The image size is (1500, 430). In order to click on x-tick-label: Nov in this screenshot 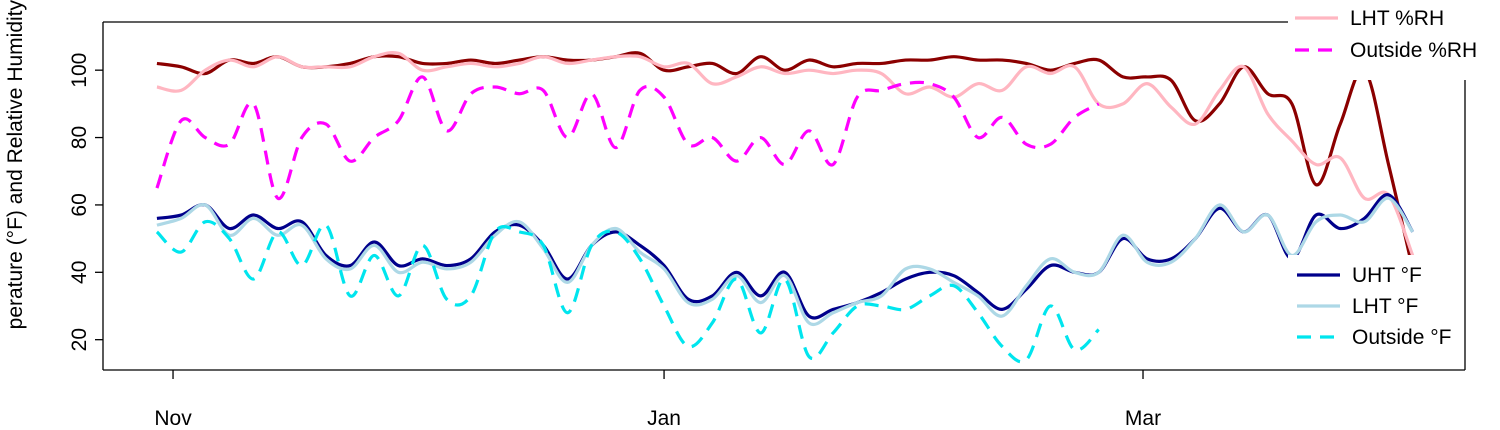, I will do `click(173, 418)`.